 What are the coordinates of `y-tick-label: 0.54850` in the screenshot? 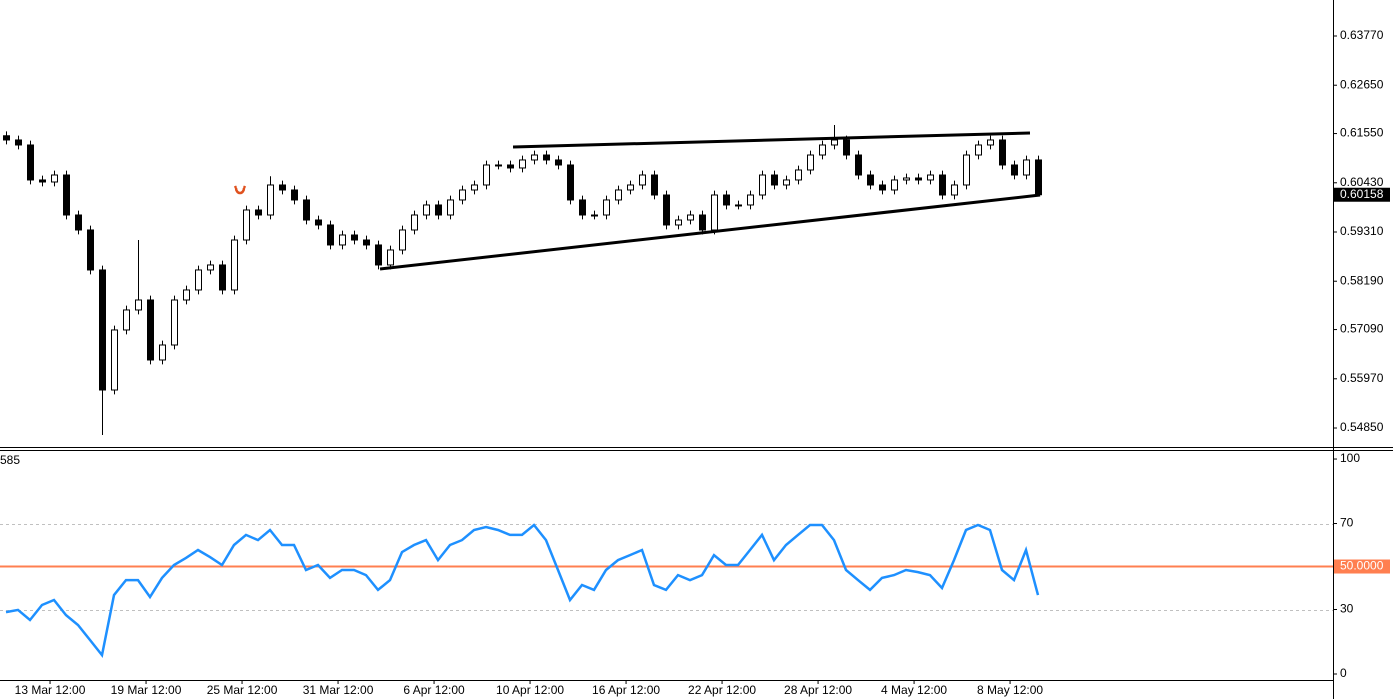 It's located at (1362, 427).